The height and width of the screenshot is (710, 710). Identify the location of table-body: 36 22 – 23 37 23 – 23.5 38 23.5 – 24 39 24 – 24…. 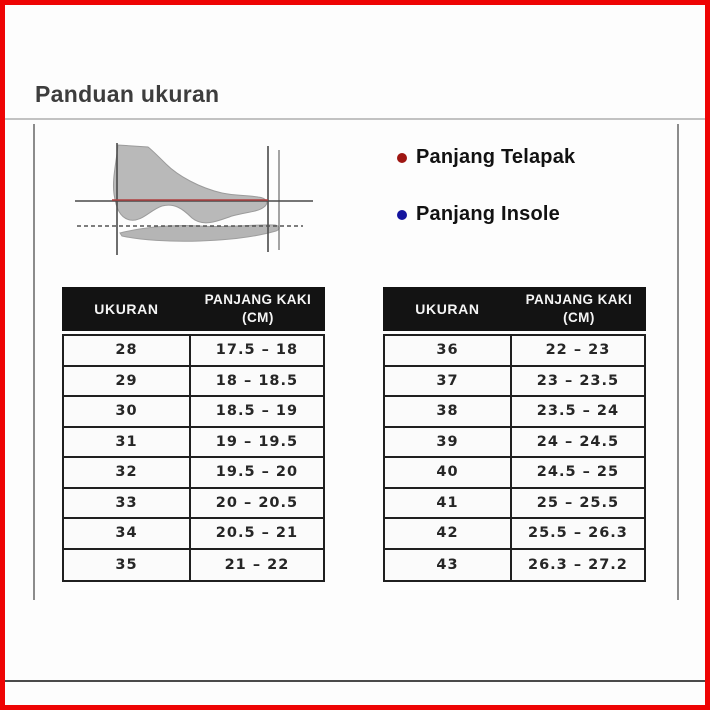
(514, 458).